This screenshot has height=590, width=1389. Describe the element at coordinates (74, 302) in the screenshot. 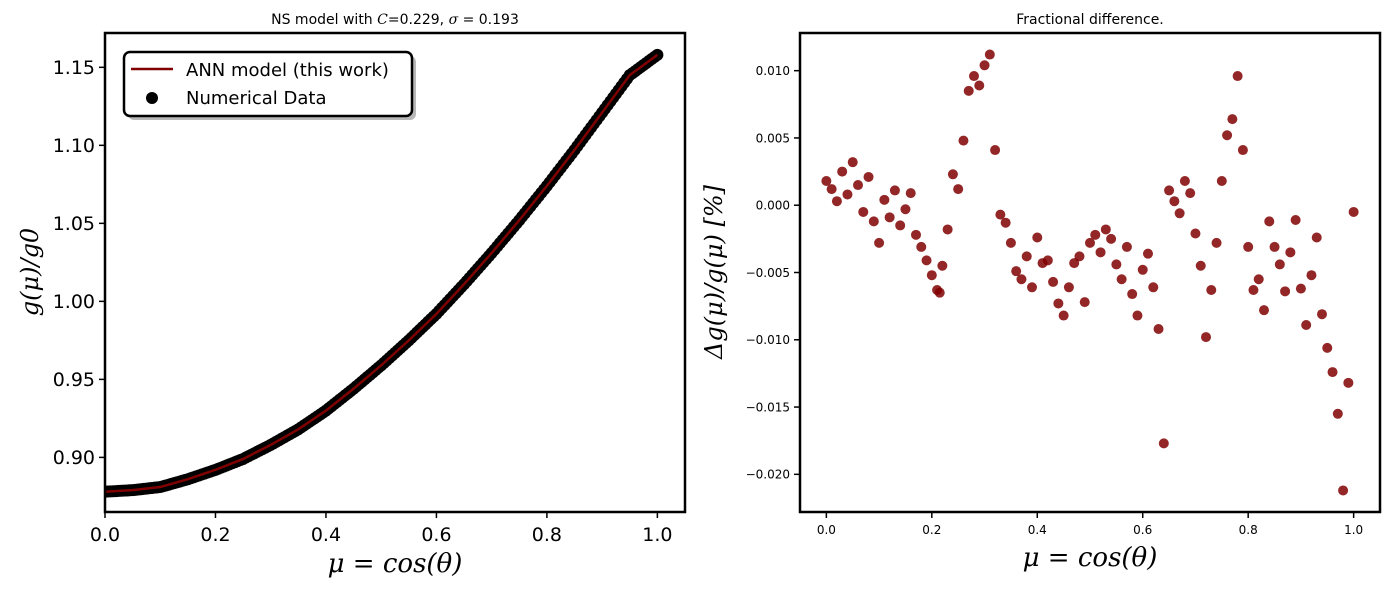

I see `y-tick-label: 1.00` at that location.